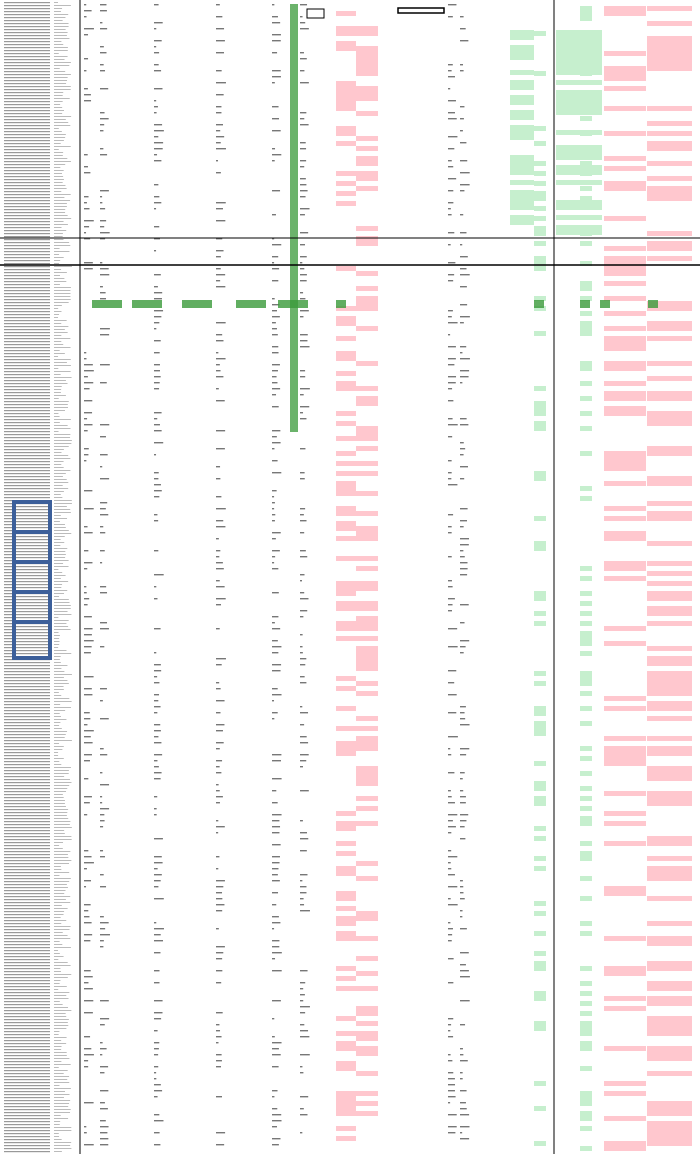 The image size is (700, 1154). Describe the element at coordinates (421, 10) in the screenshot. I see `scroll-control` at that location.